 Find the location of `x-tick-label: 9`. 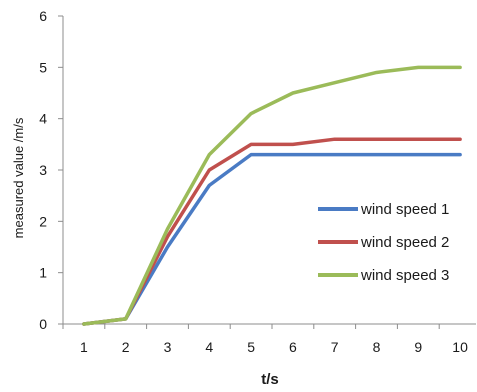

x-tick-label: 9 is located at coordinates (418, 347).